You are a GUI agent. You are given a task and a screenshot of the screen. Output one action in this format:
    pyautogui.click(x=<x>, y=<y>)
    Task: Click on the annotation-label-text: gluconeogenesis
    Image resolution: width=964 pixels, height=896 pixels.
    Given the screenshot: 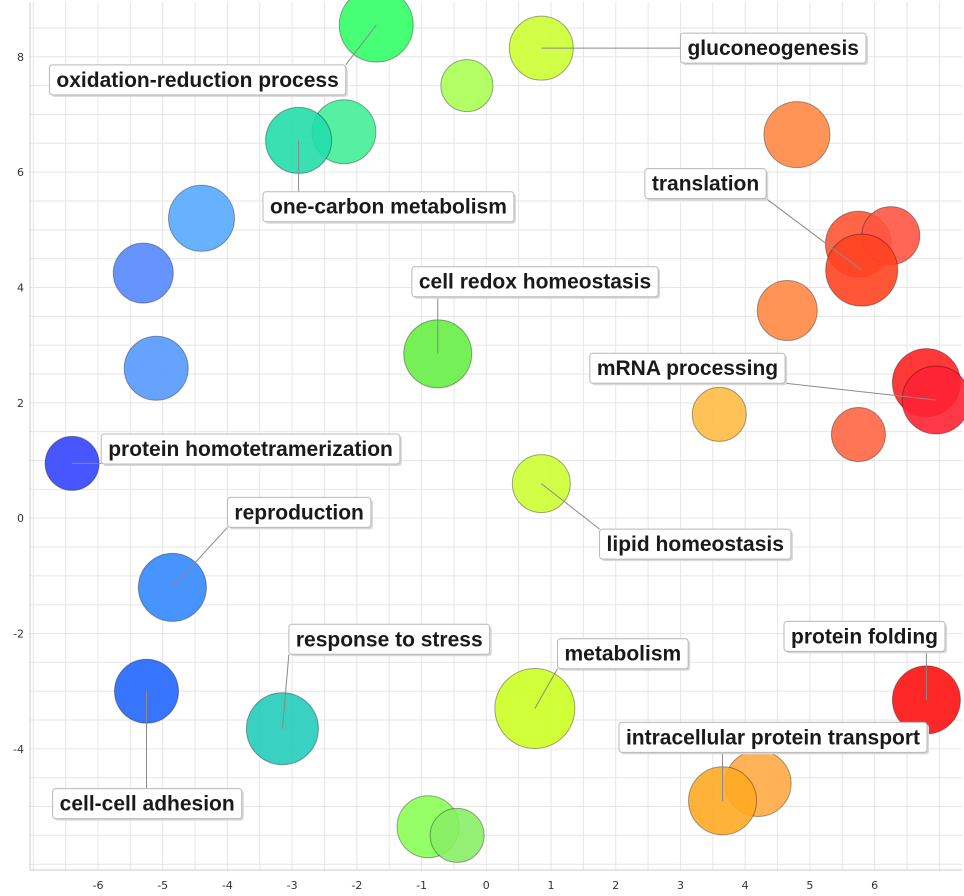 What is the action you would take?
    pyautogui.click(x=773, y=48)
    